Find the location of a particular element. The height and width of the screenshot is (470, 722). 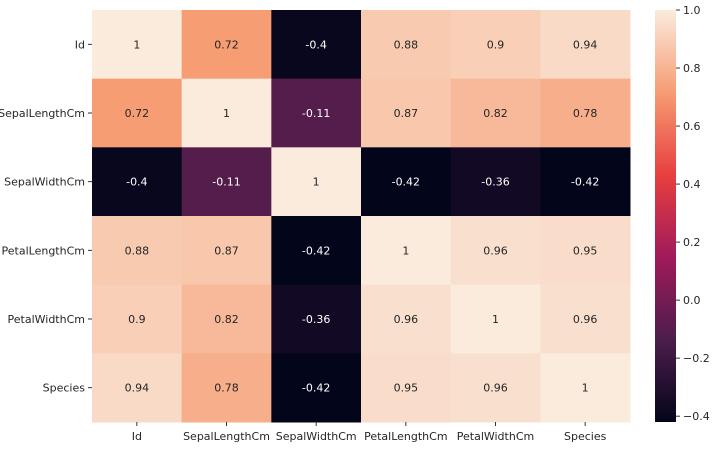

column-label: PetalLengthCm is located at coordinates (405, 436).